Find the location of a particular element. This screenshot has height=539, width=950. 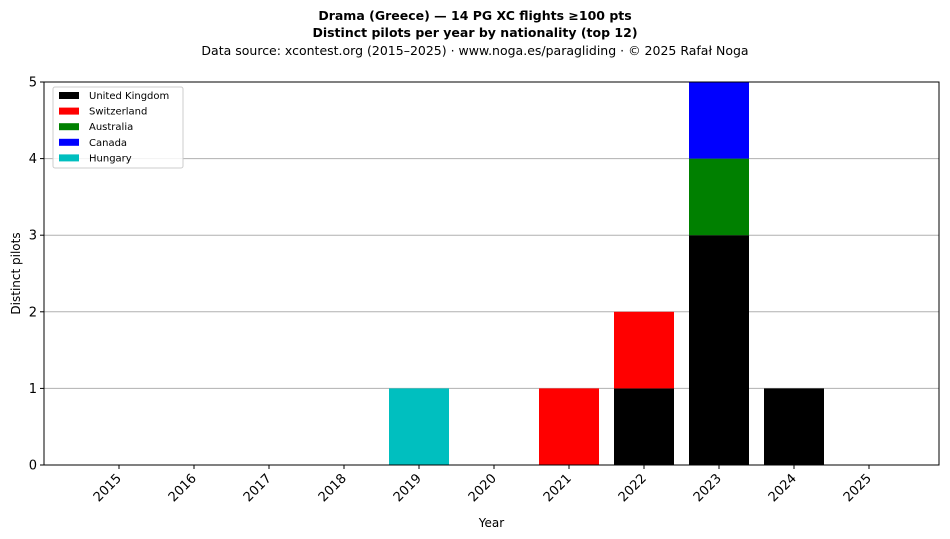

x-tick-label: 2016 is located at coordinates (183, 488).